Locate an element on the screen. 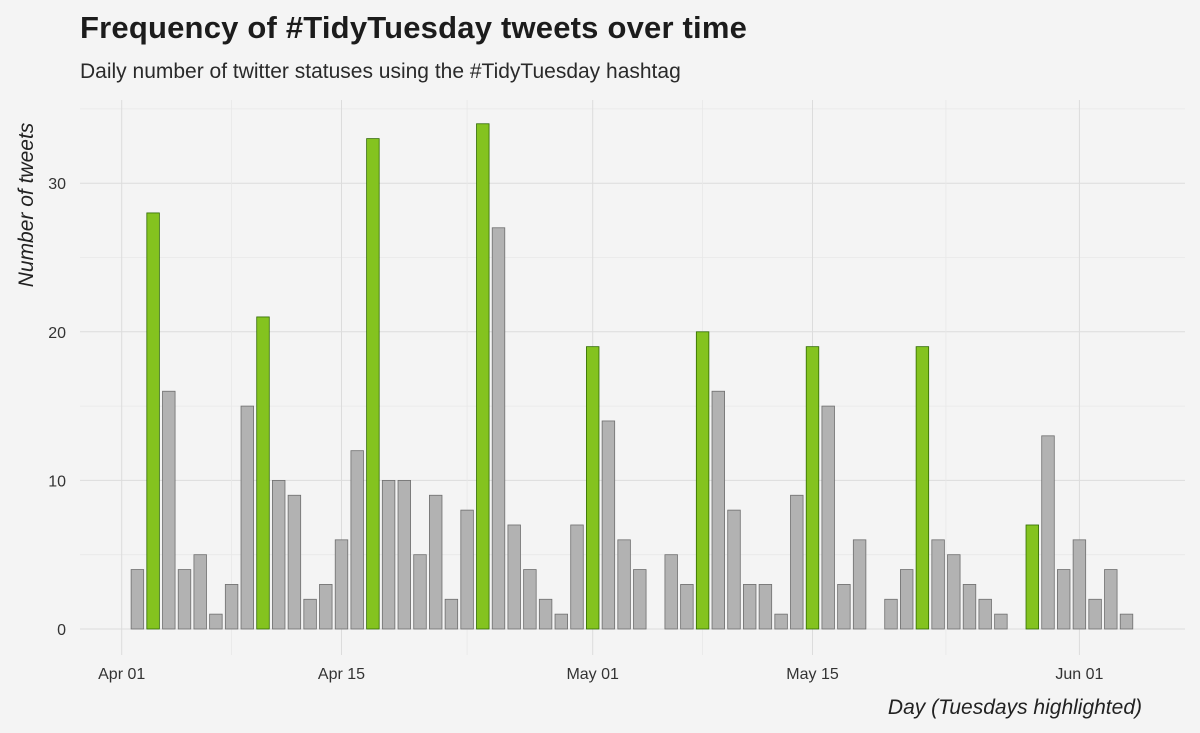 This screenshot has width=1200, height=733. y-tick-label: 10 is located at coordinates (57, 481).